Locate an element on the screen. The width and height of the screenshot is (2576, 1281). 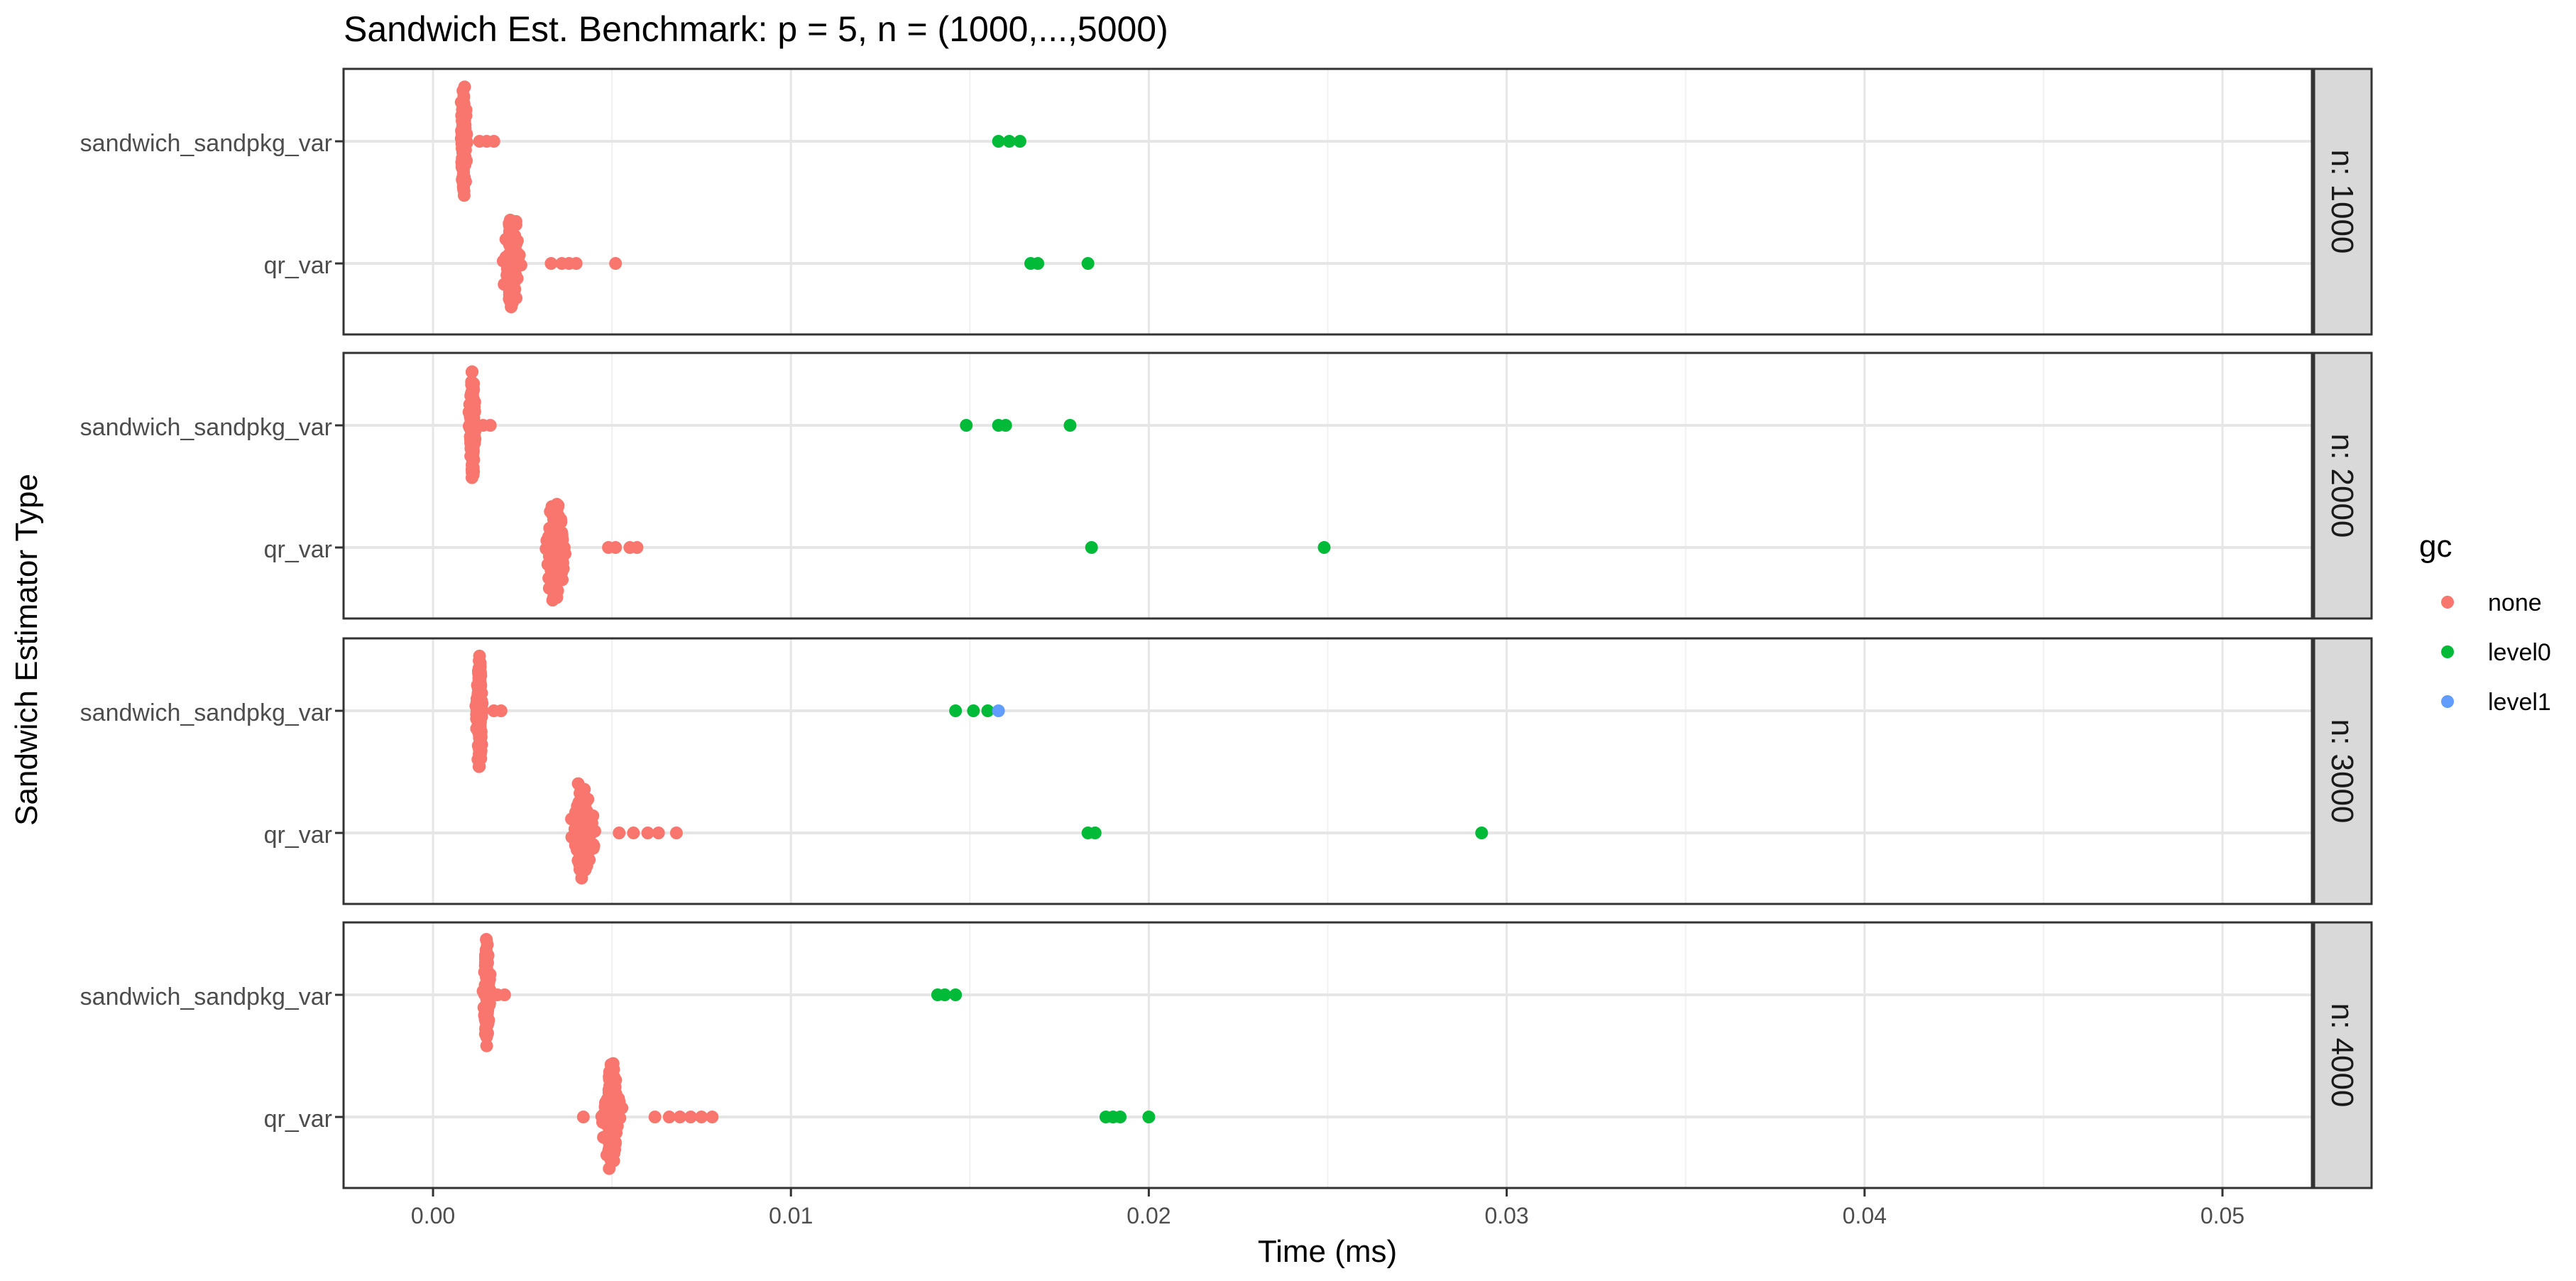
facet-strip-label: n: 4000 is located at coordinates (2342, 1055).